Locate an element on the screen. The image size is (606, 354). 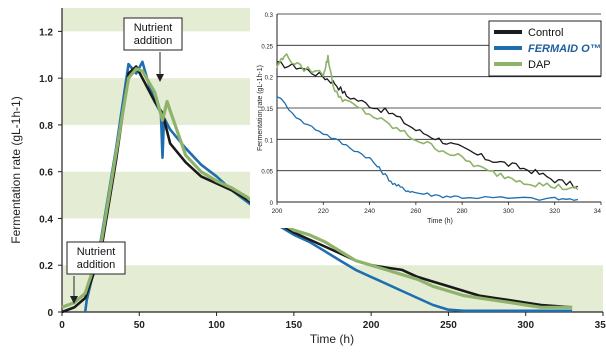
annotation-nutrient-addition-1: Nutrient addition is located at coordinates (96, 272).